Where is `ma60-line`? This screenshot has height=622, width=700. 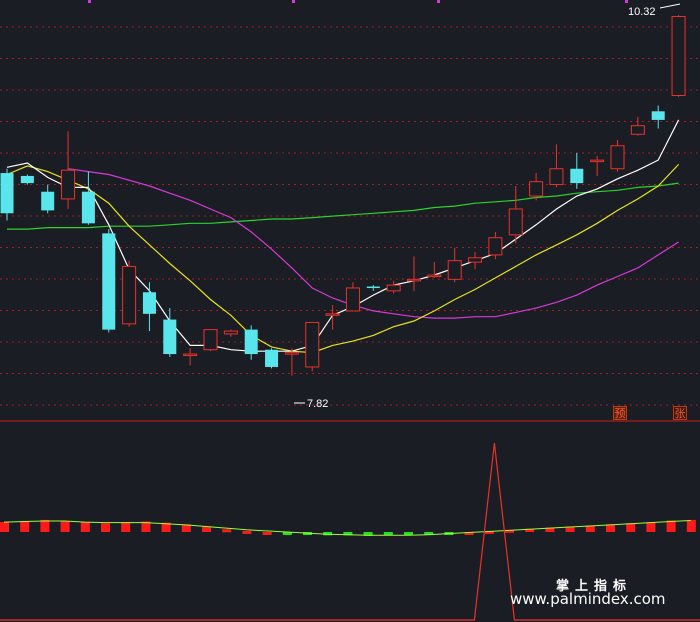
ma60-line is located at coordinates (343, 206).